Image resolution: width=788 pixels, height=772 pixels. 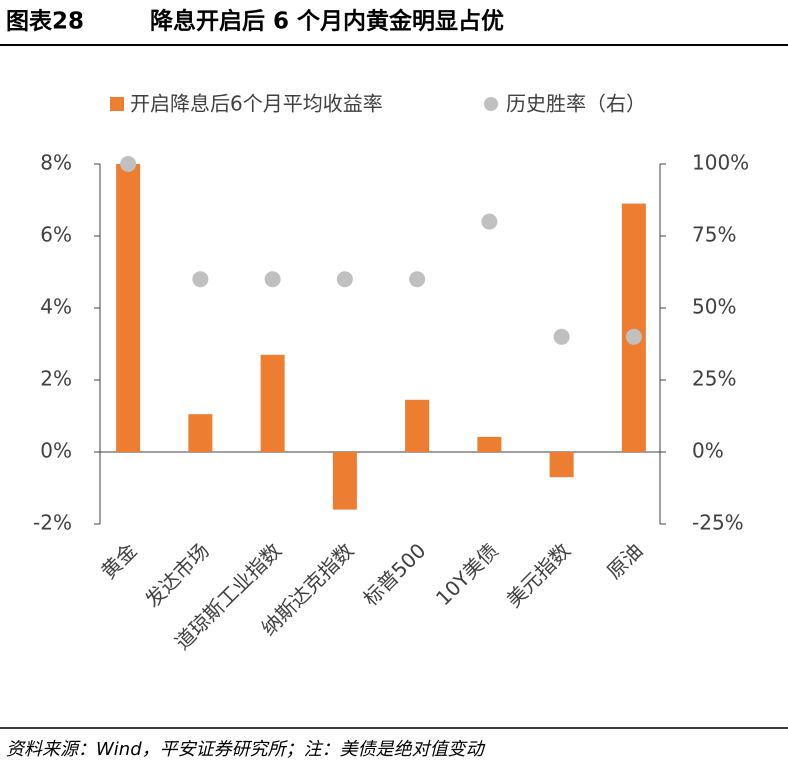 What do you see at coordinates (714, 307) in the screenshot?
I see `y2-tick-label: 50%` at bounding box center [714, 307].